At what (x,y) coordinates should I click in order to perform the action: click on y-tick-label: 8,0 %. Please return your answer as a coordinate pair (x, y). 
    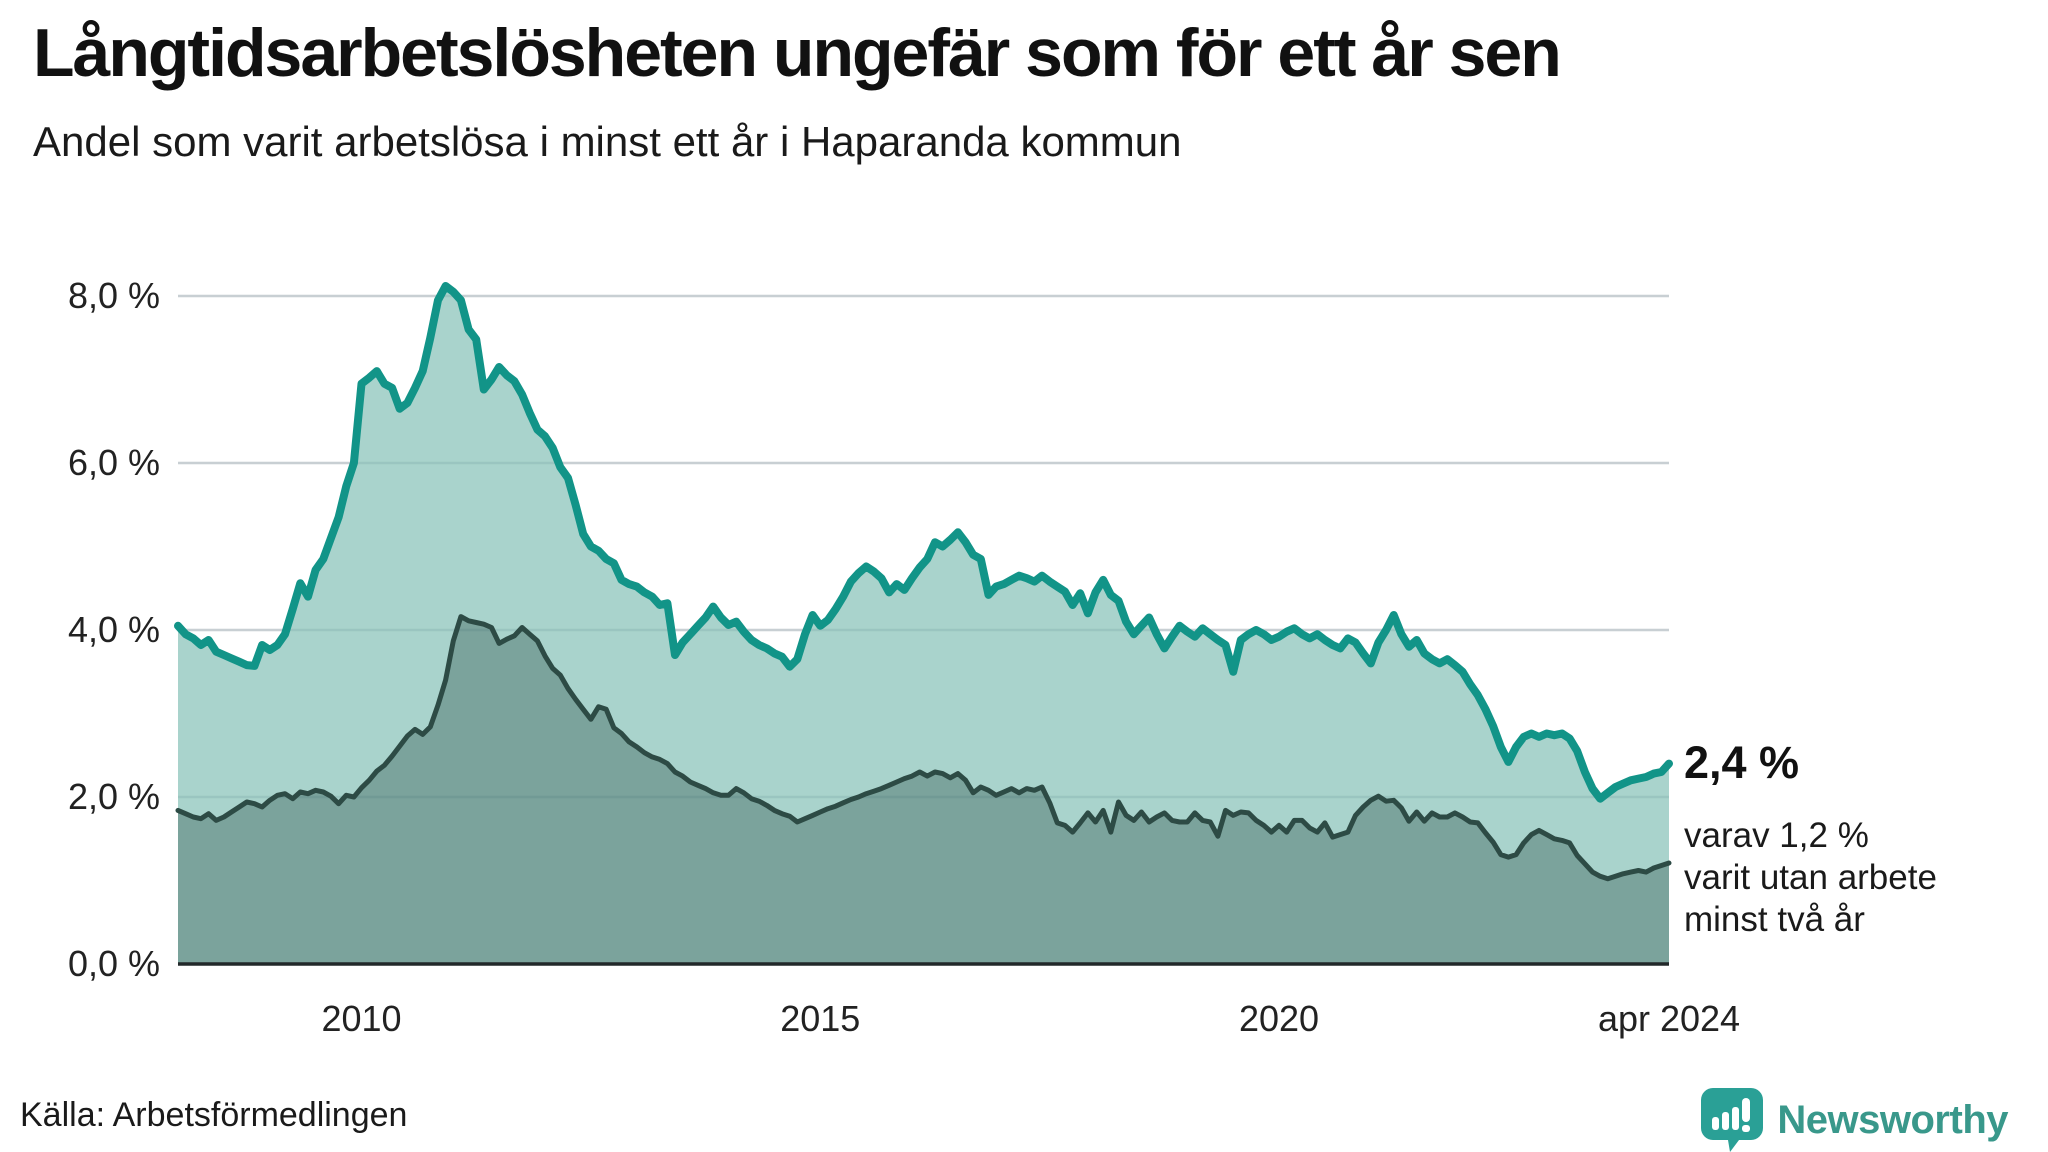
    Looking at the image, I should click on (113, 295).